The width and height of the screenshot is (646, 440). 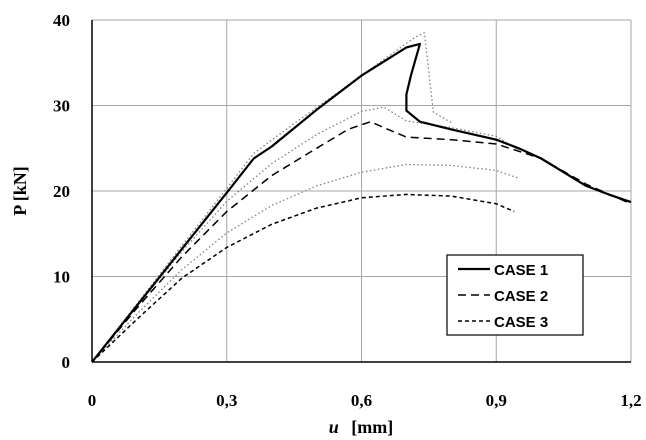 What do you see at coordinates (61, 191) in the screenshot?
I see `y-tick-label: 20` at bounding box center [61, 191].